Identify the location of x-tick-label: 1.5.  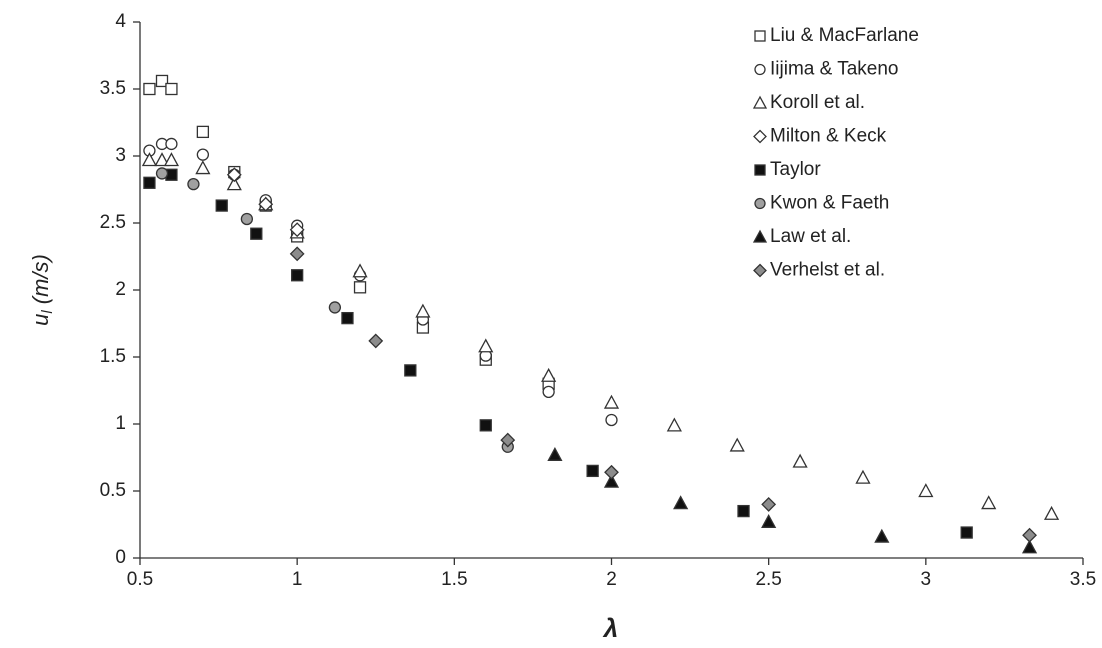
(454, 579).